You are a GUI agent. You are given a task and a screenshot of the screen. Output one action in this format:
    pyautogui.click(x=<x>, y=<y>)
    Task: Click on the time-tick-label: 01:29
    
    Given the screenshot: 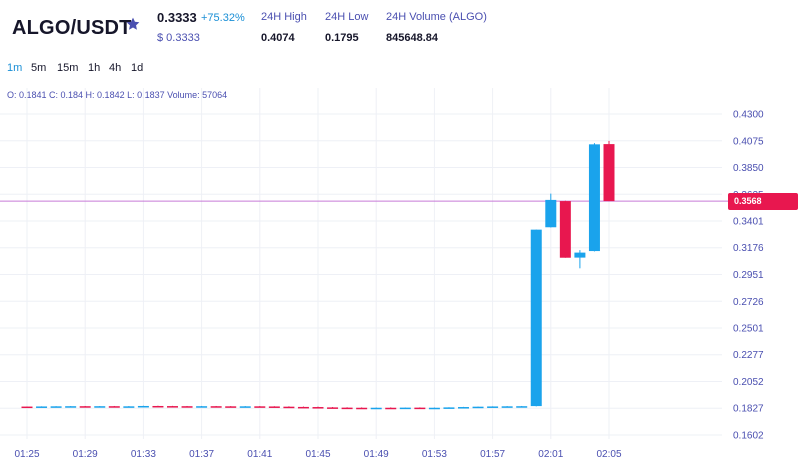 What is the action you would take?
    pyautogui.click(x=85, y=454)
    